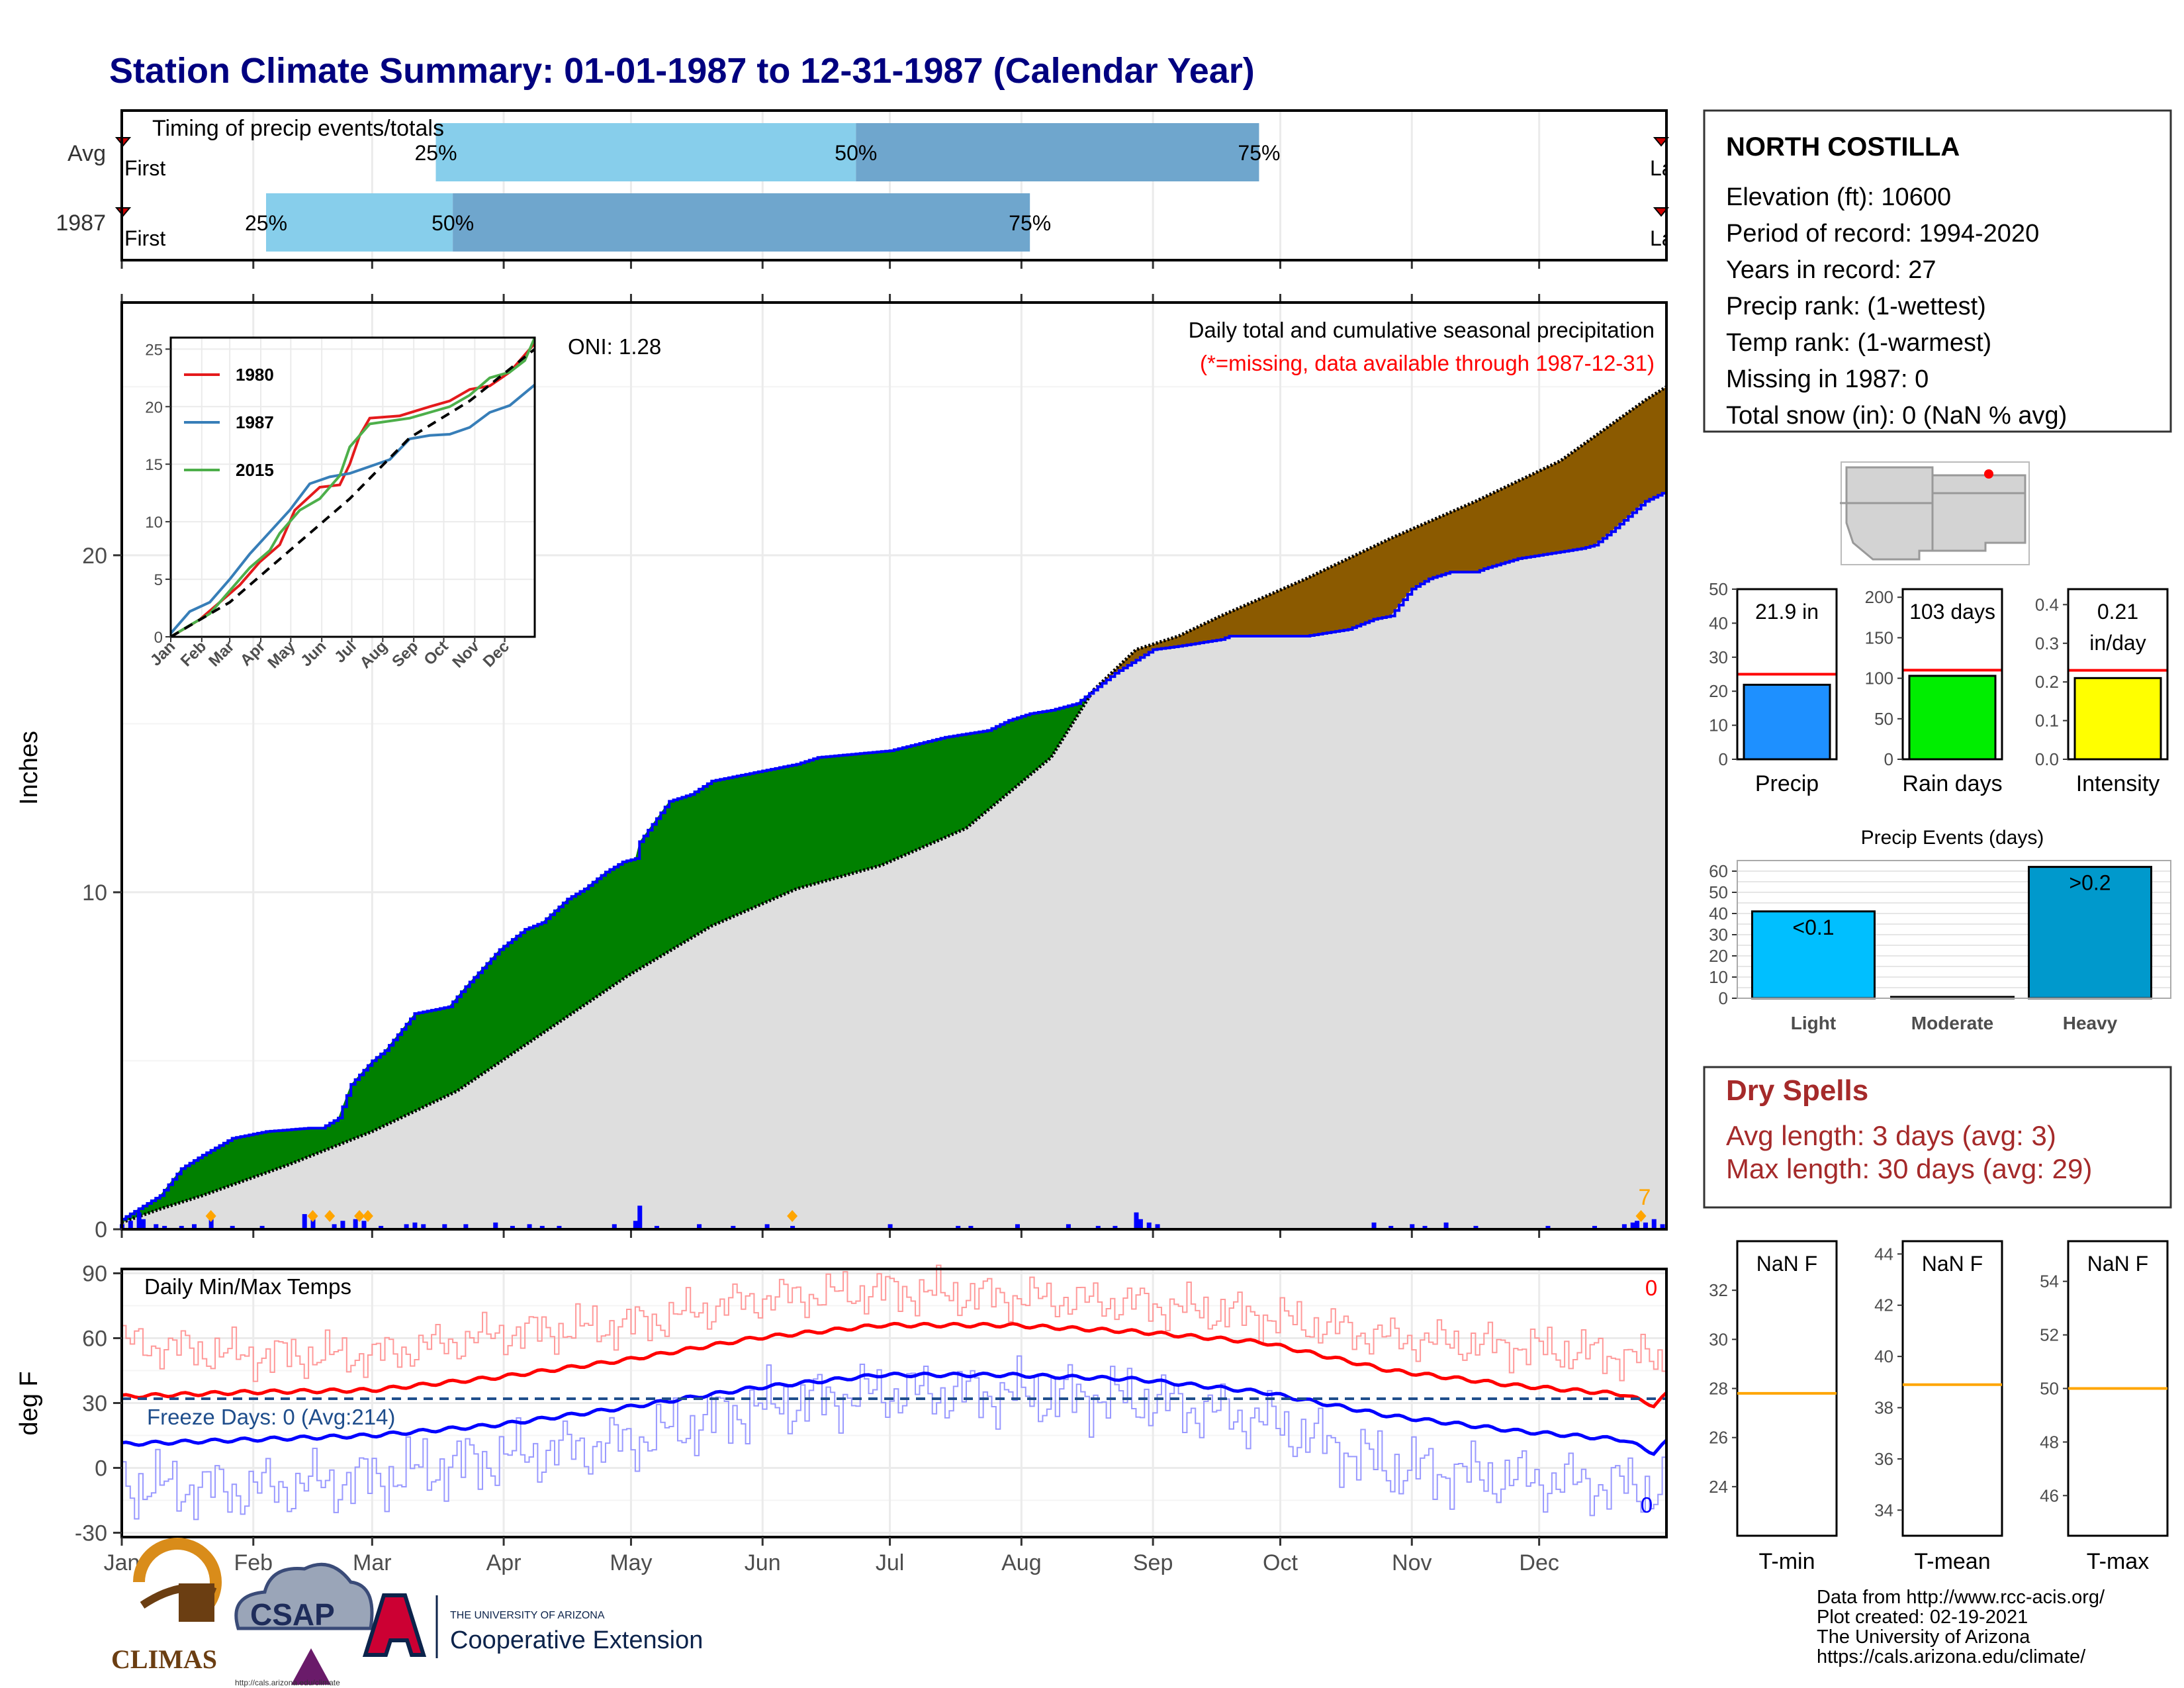  I want to click on temp-corner-red: 0, so click(1651, 1288).